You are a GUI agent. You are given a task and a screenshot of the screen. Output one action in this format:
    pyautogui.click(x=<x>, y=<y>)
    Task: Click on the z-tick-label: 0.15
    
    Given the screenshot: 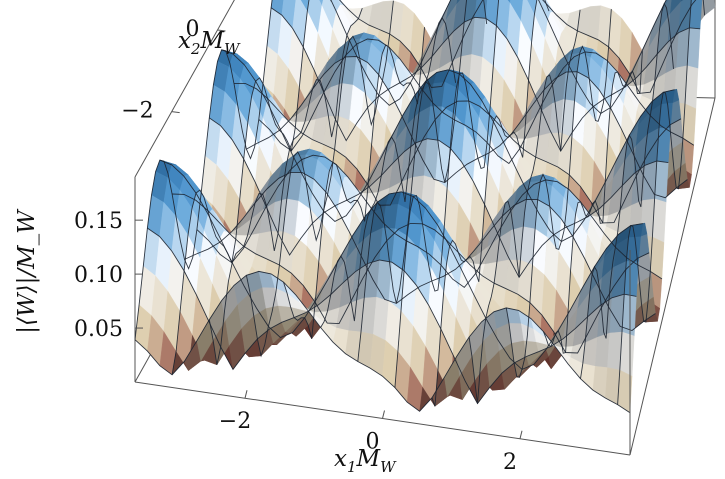 What is the action you would take?
    pyautogui.click(x=98, y=221)
    